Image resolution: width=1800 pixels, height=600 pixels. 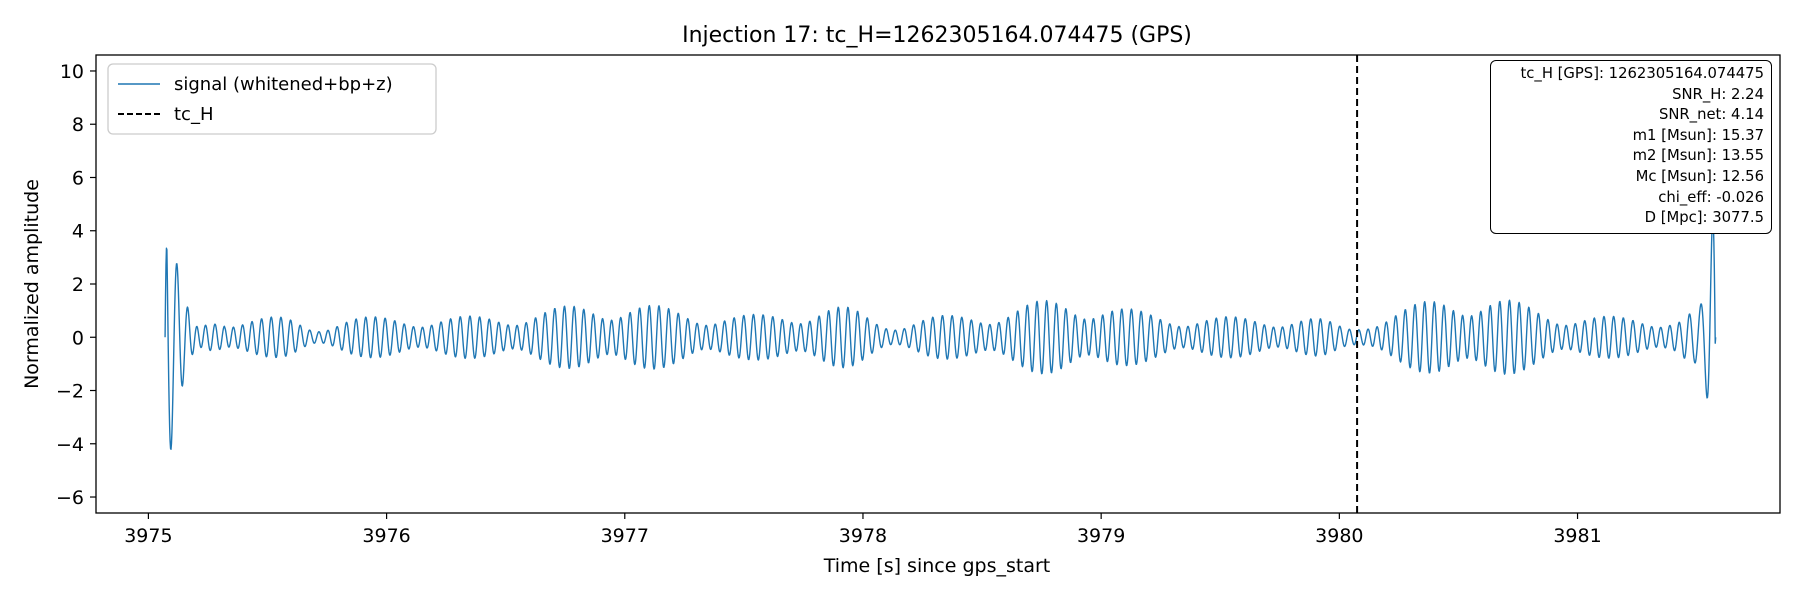 What do you see at coordinates (194, 114) in the screenshot?
I see `legend-label-tc-h: tc_H` at bounding box center [194, 114].